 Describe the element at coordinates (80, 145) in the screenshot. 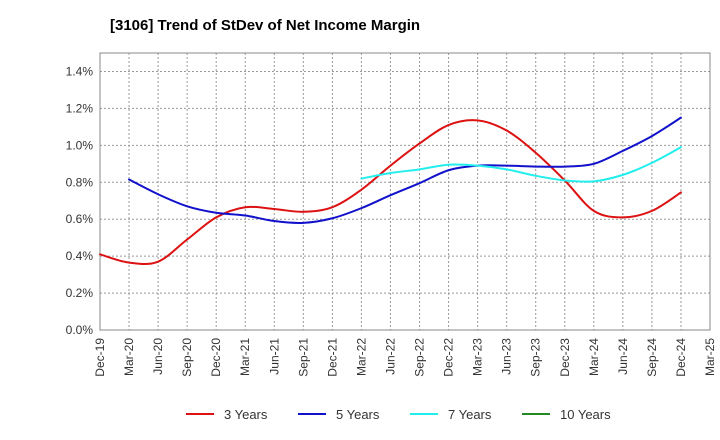

I see `y-tick-label: 1.0%` at that location.